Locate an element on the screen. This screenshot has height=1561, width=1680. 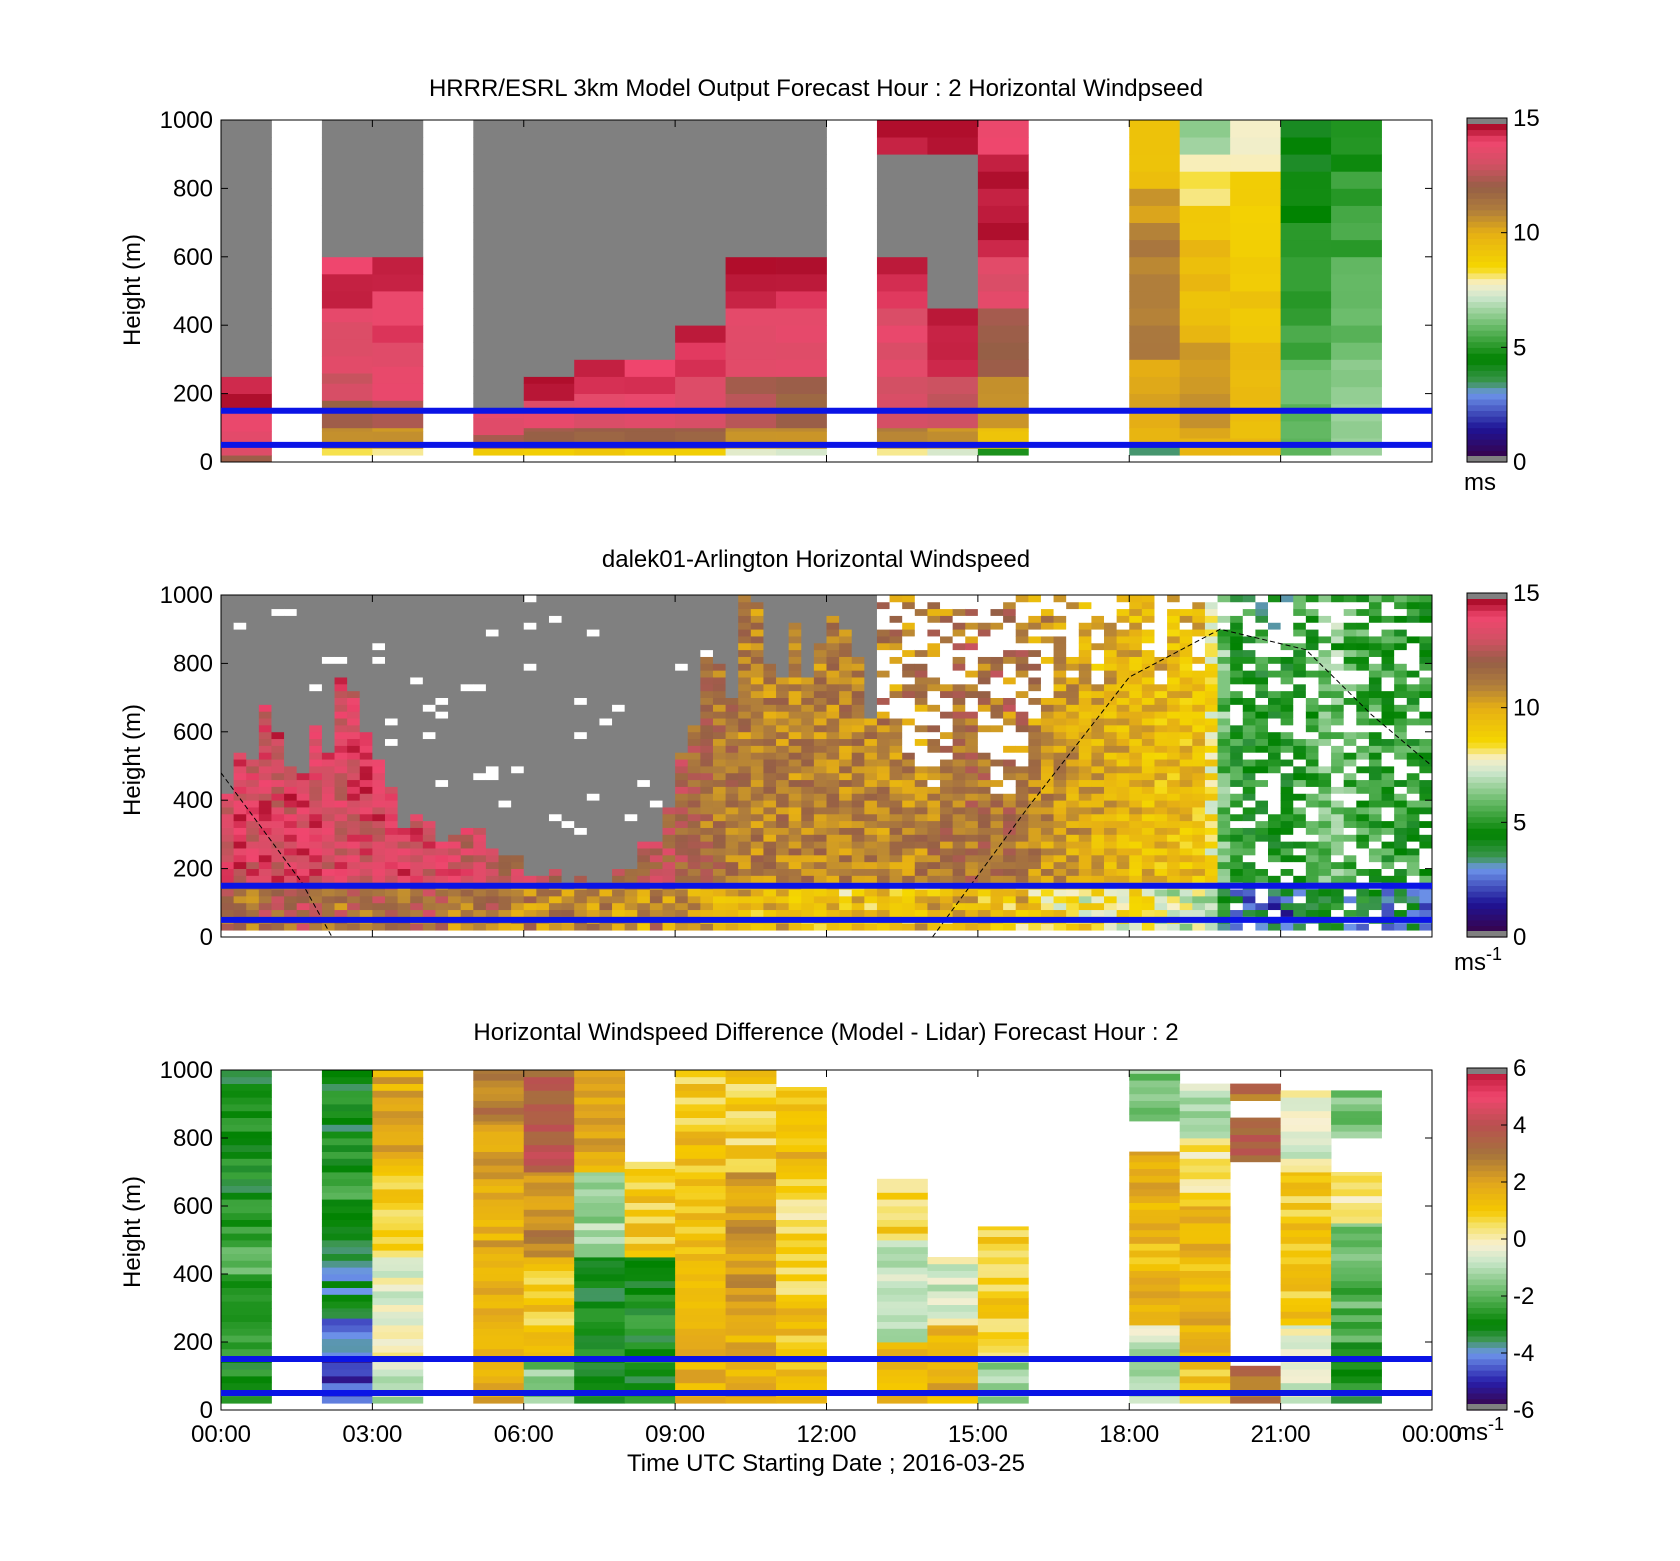
y-tick-label: 800 is located at coordinates (193, 188).